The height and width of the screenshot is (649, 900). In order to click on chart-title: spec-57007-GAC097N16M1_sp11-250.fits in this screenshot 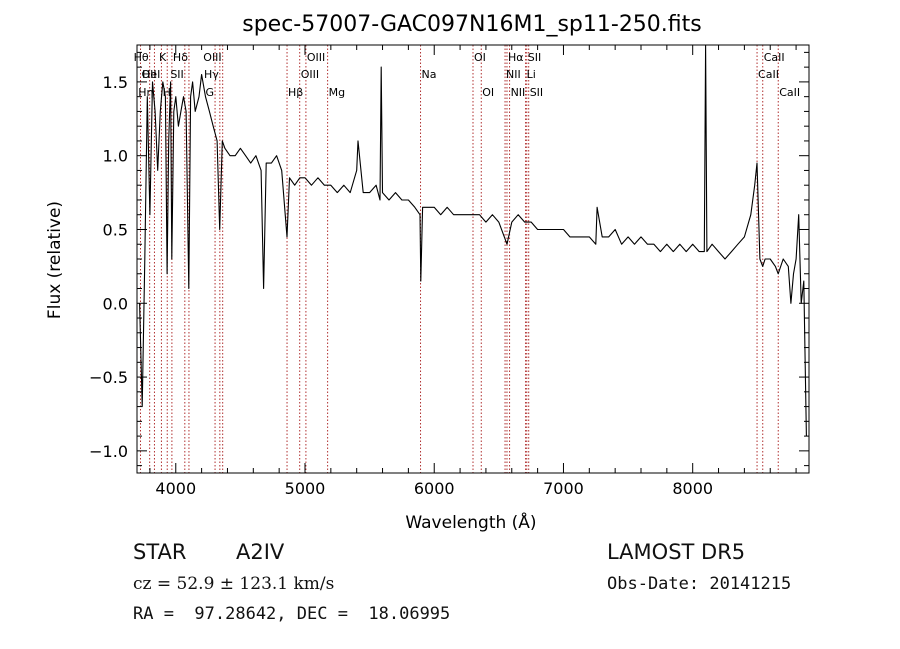, I will do `click(472, 24)`.